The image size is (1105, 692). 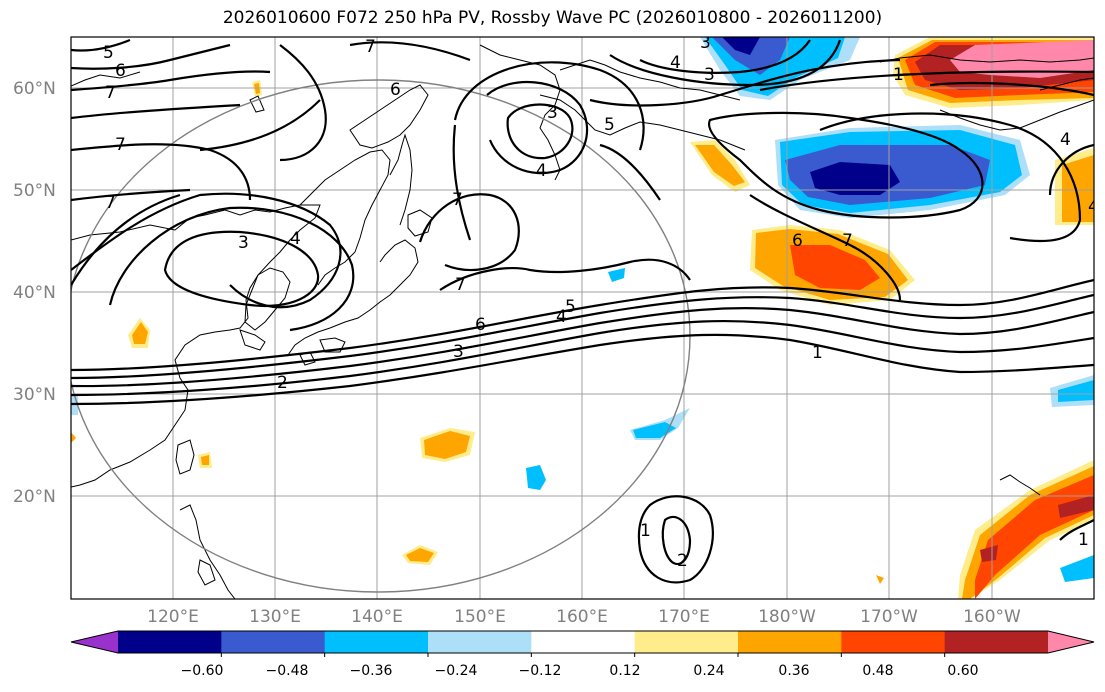 What do you see at coordinates (992, 617) in the screenshot?
I see `lon-label: 160°W` at bounding box center [992, 617].